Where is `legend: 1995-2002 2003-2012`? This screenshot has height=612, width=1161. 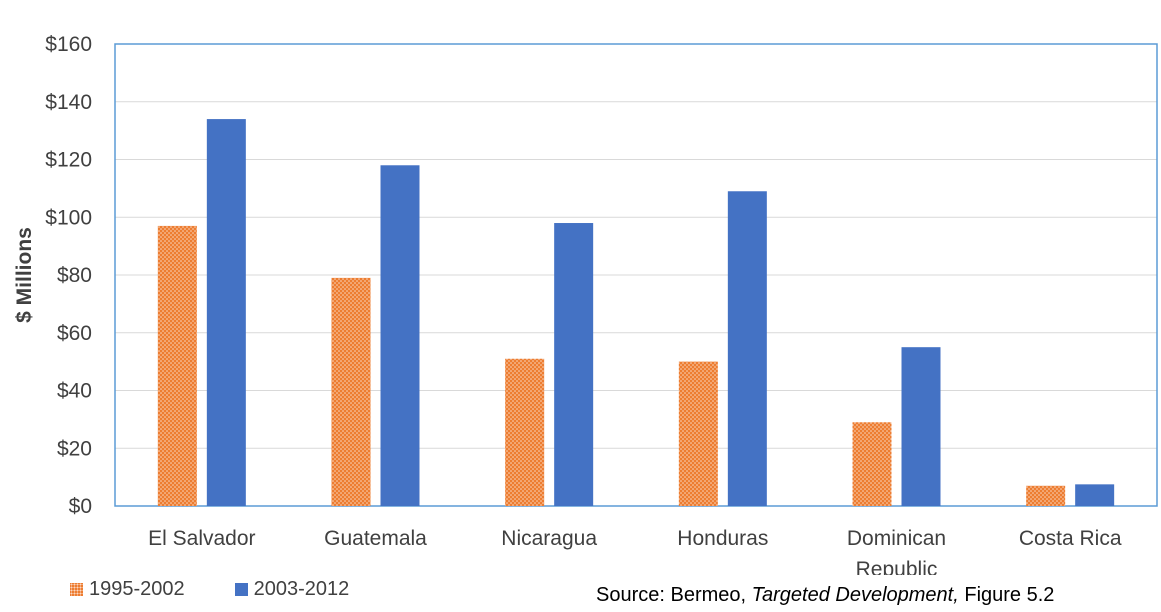
legend: 1995-2002 2003-2012 is located at coordinates (234, 589).